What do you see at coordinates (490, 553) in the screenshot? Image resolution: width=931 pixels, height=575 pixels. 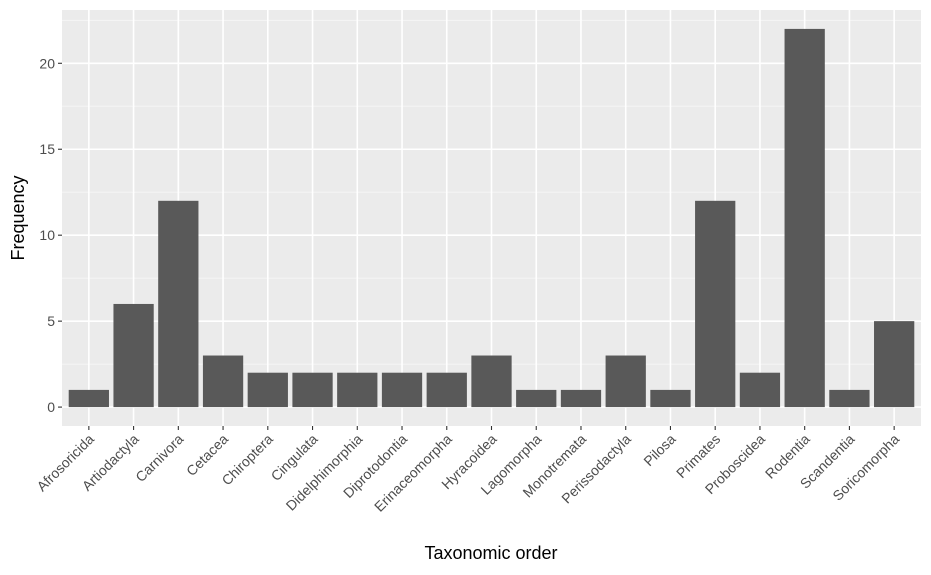 I see `x-axis-title: Taxonomic order` at bounding box center [490, 553].